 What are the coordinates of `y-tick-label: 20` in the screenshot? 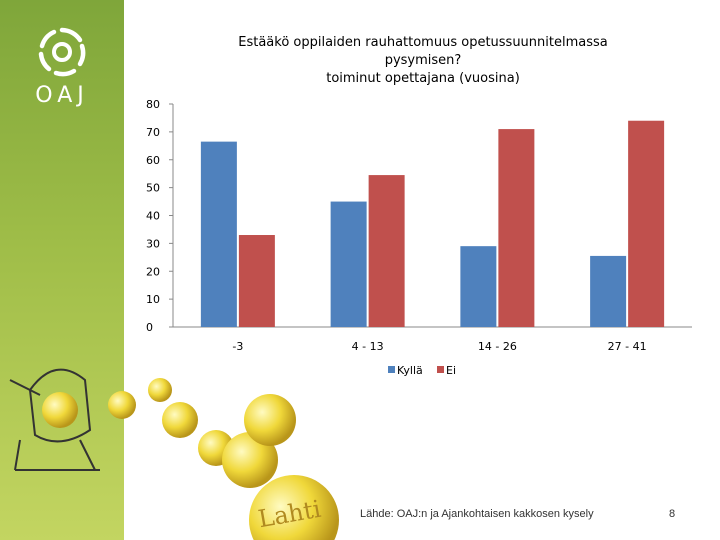 It's located at (153, 271).